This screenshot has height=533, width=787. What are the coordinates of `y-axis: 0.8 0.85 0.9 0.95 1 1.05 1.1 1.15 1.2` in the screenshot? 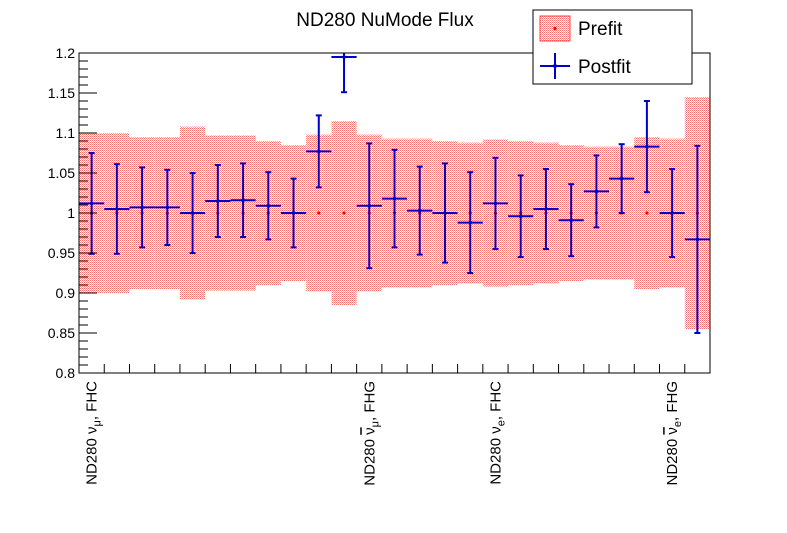 It's located at (72, 213).